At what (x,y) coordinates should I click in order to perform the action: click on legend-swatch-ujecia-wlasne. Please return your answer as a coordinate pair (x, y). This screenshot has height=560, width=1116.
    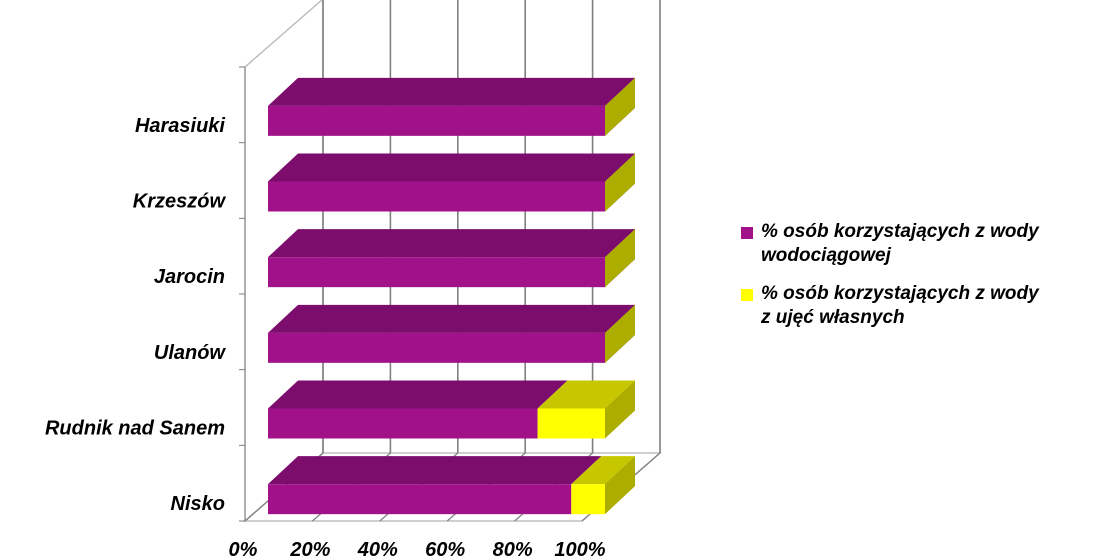
    Looking at the image, I should click on (747, 295).